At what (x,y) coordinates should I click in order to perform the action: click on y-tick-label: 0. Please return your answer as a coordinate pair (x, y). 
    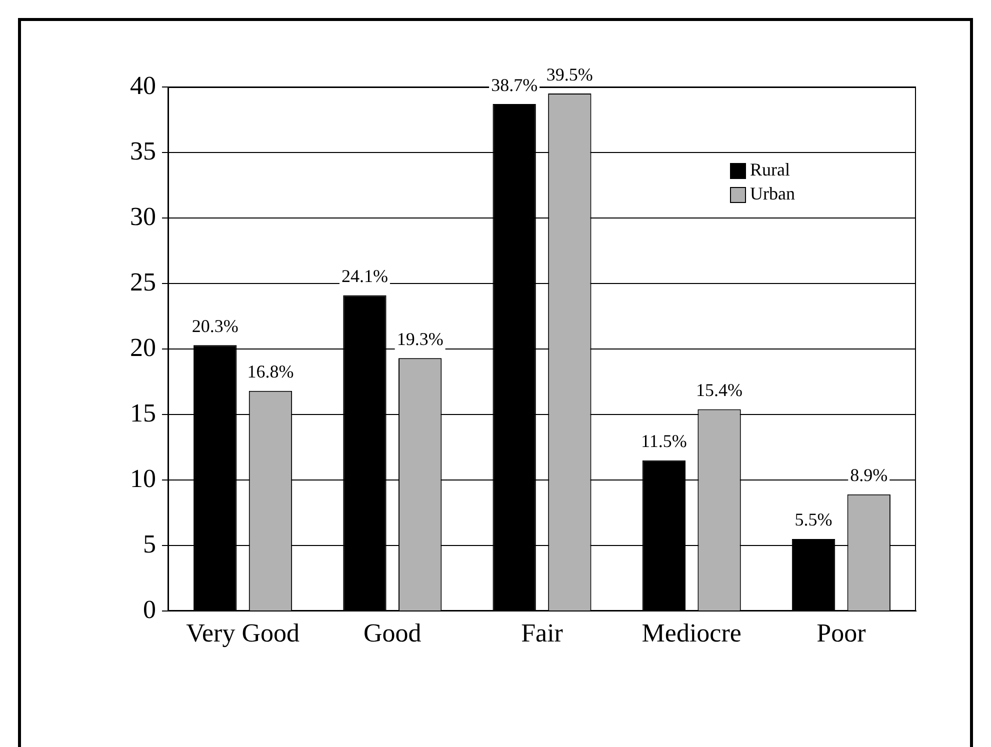
    Looking at the image, I should click on (149, 609).